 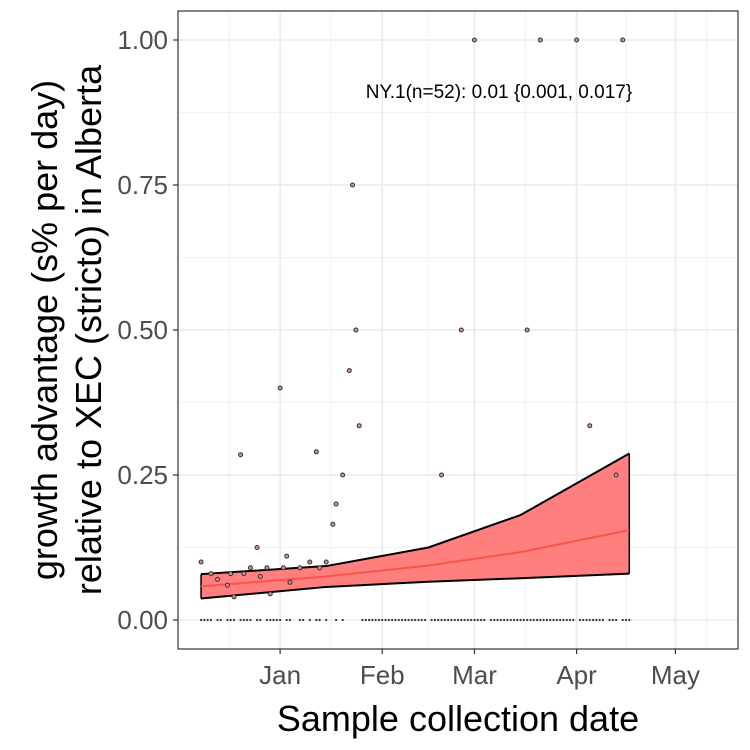 I want to click on y-tick-label: 1.00, so click(x=142, y=40).